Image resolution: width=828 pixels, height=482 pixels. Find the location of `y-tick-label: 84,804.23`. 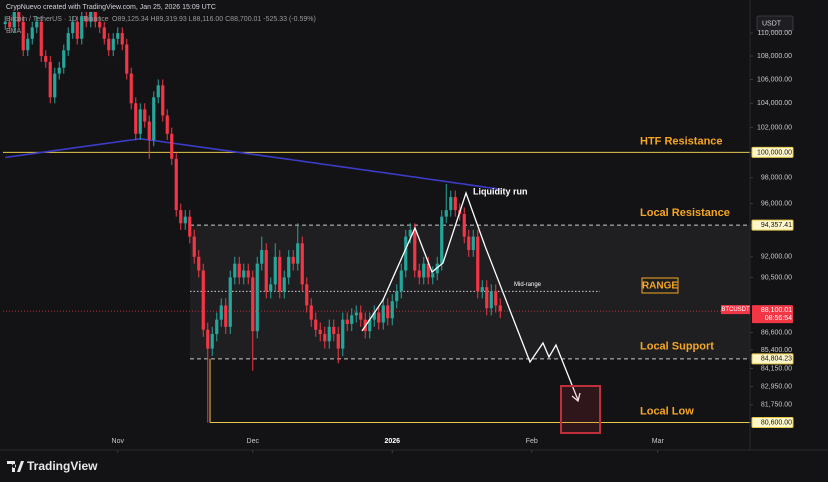

y-tick-label: 84,804.23 is located at coordinates (776, 359).